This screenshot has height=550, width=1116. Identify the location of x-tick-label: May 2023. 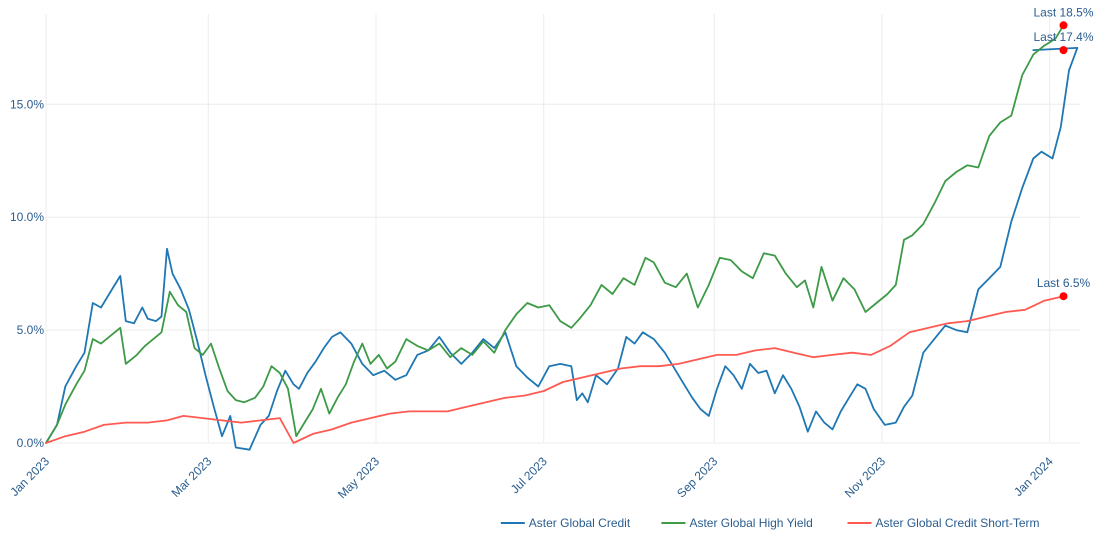
(358, 477).